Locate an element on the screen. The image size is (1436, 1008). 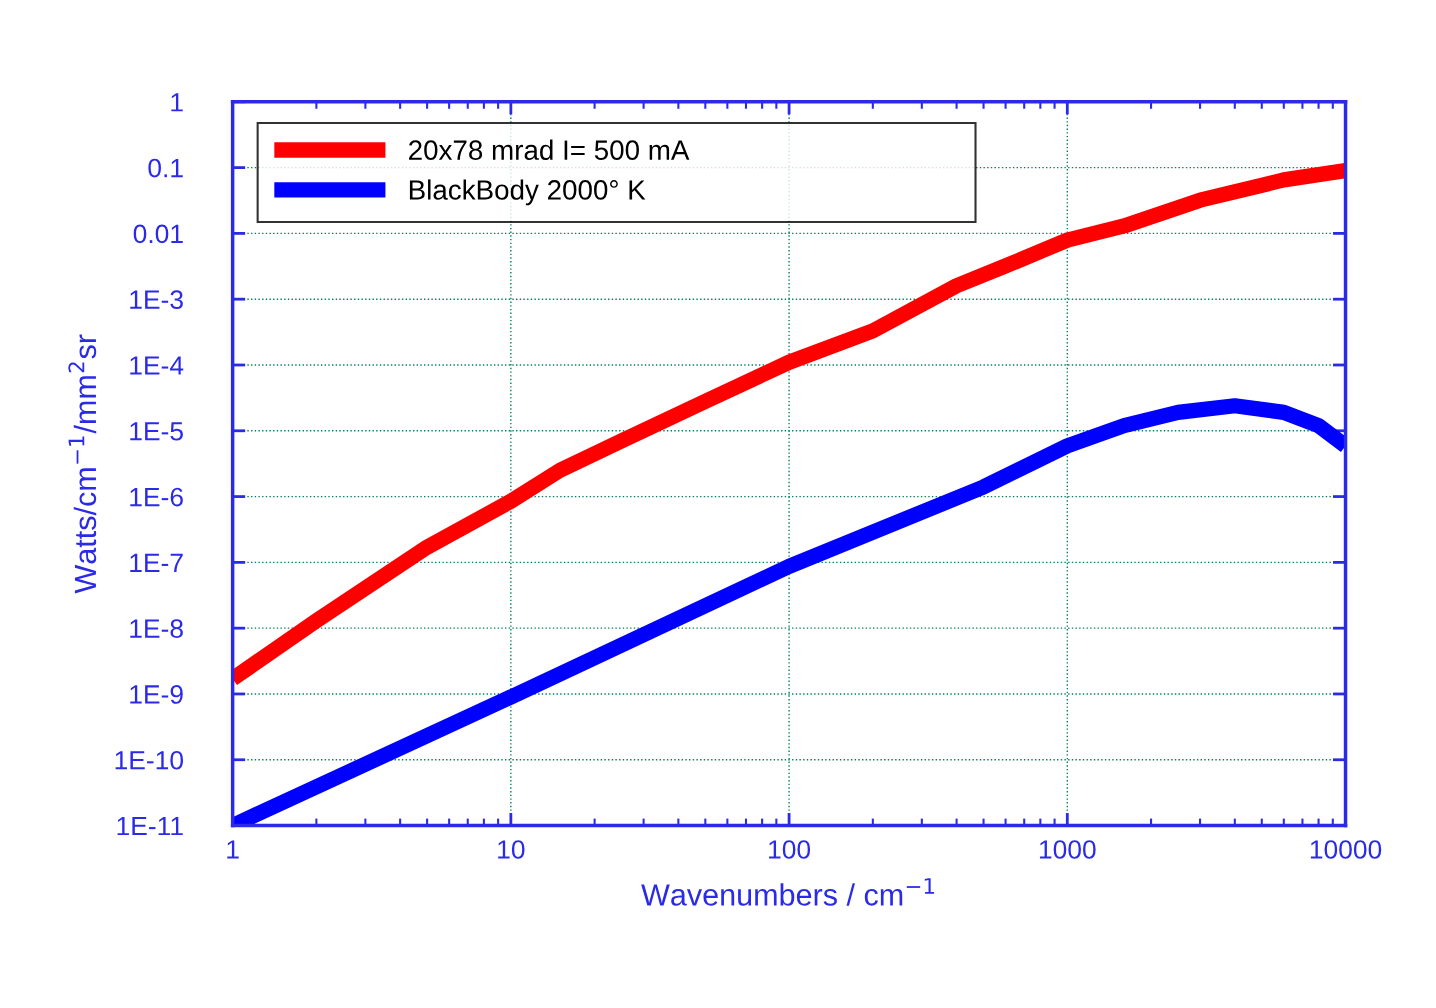
x-tick-label: 100 is located at coordinates (790, 849).